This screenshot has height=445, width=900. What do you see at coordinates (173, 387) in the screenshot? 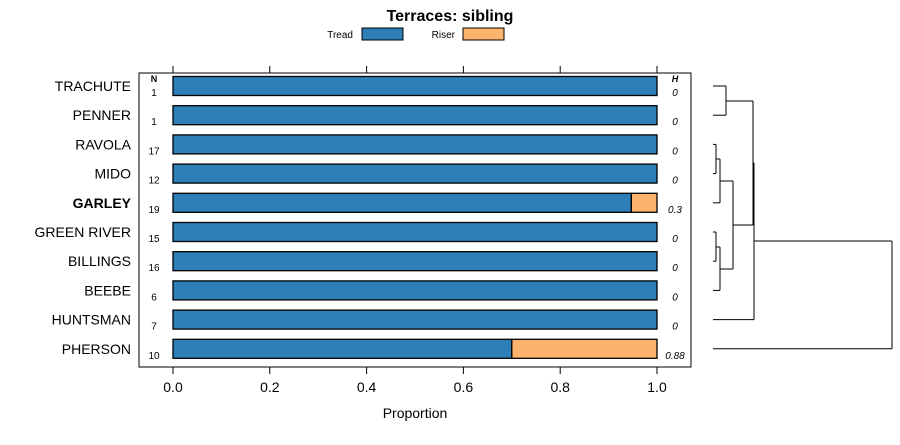
I see `x-tick-label: 0.0` at bounding box center [173, 387].